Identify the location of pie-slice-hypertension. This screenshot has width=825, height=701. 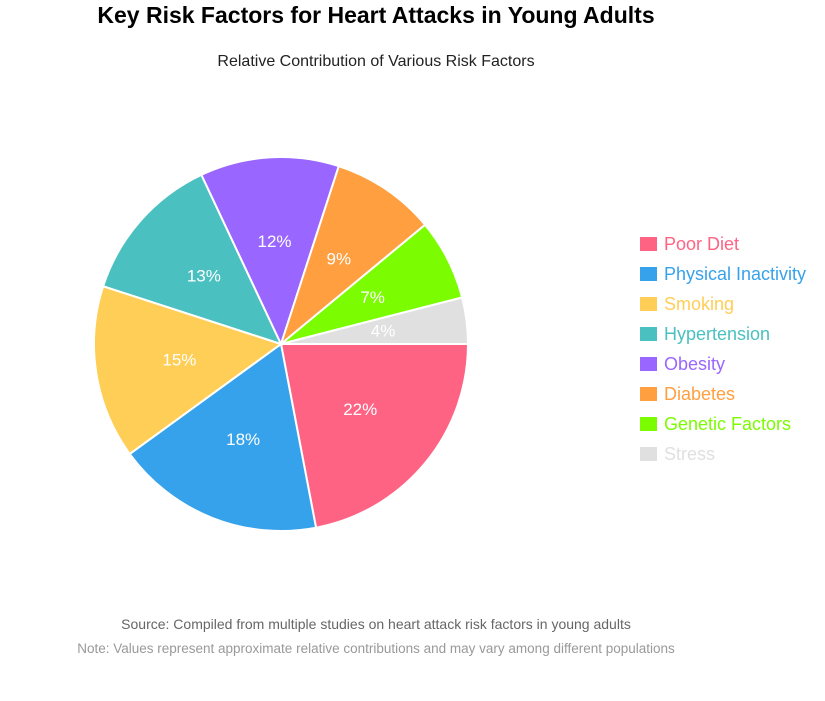
(192, 259).